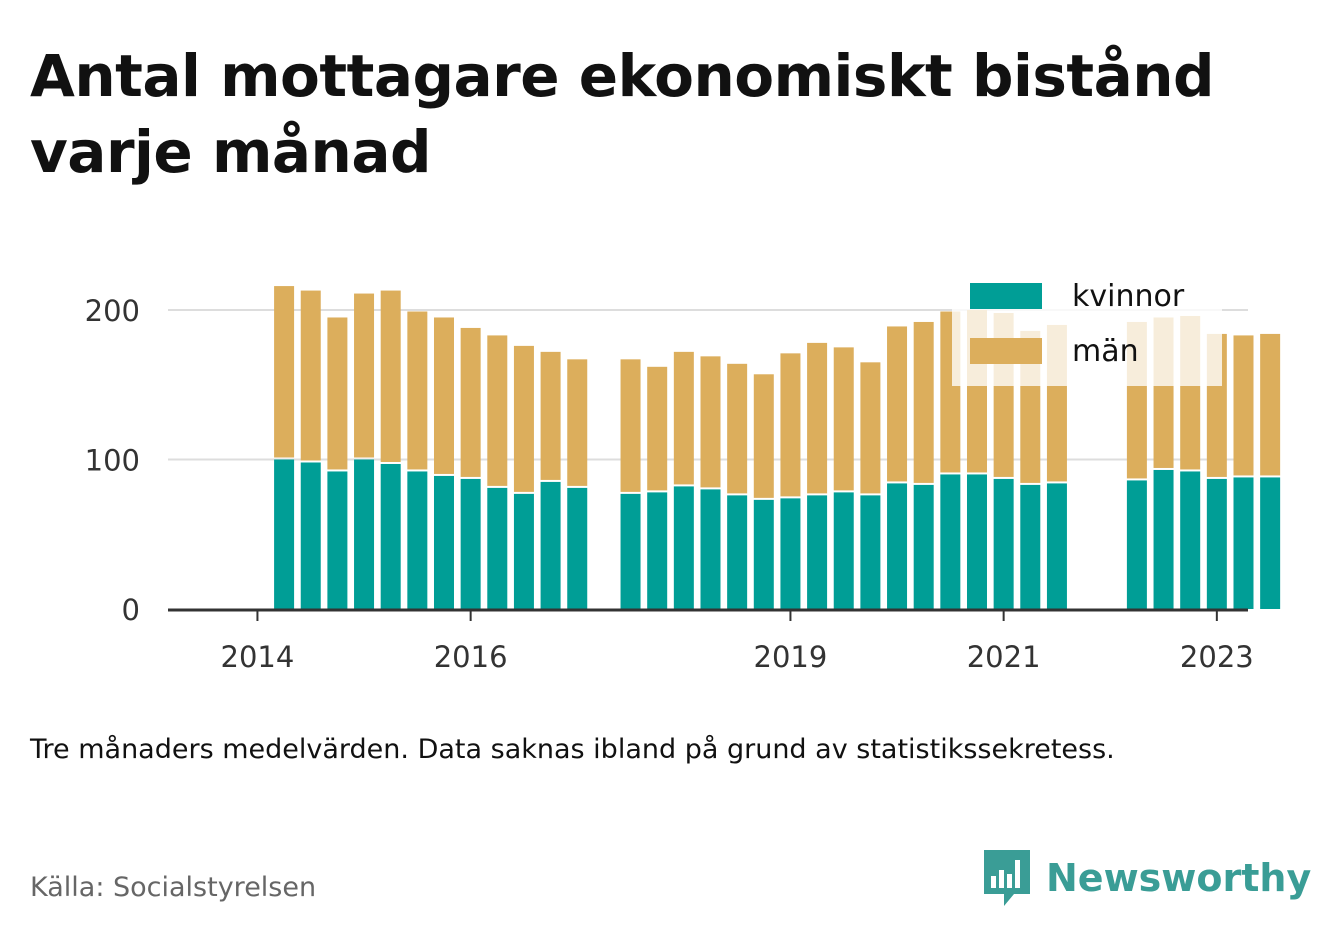  I want to click on legend-label-kvinnor: kvinnor, so click(1128, 296).